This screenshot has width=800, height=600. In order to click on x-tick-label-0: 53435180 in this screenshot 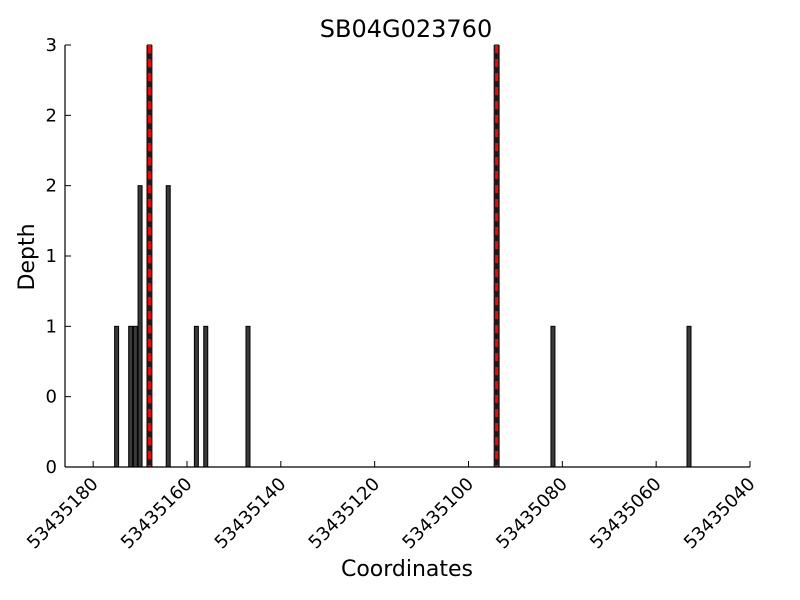, I will do `click(63, 514)`.